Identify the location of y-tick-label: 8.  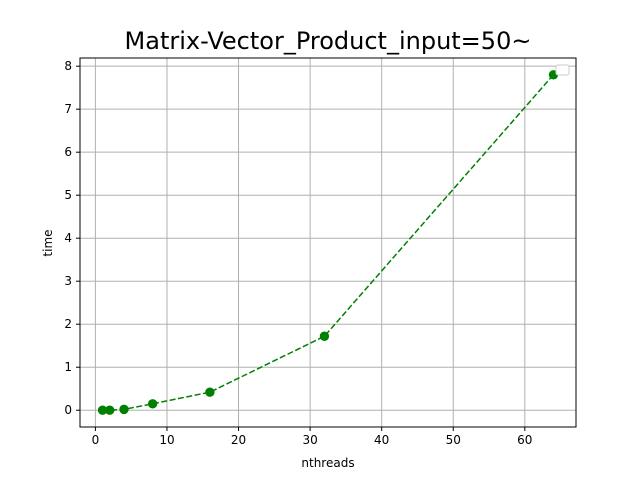
(68, 66).